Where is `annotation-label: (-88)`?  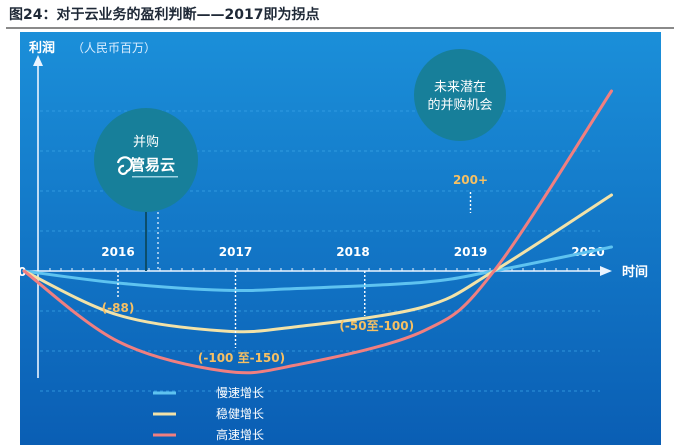 annotation-label: (-88) is located at coordinates (118, 308).